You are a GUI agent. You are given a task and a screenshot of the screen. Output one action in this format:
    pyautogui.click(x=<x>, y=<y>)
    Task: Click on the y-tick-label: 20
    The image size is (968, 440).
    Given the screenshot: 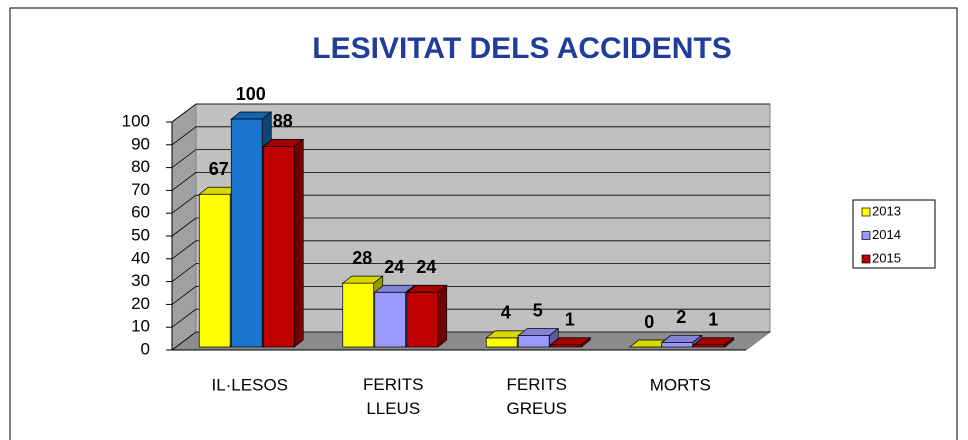 What is the action you would take?
    pyautogui.click(x=140, y=303)
    